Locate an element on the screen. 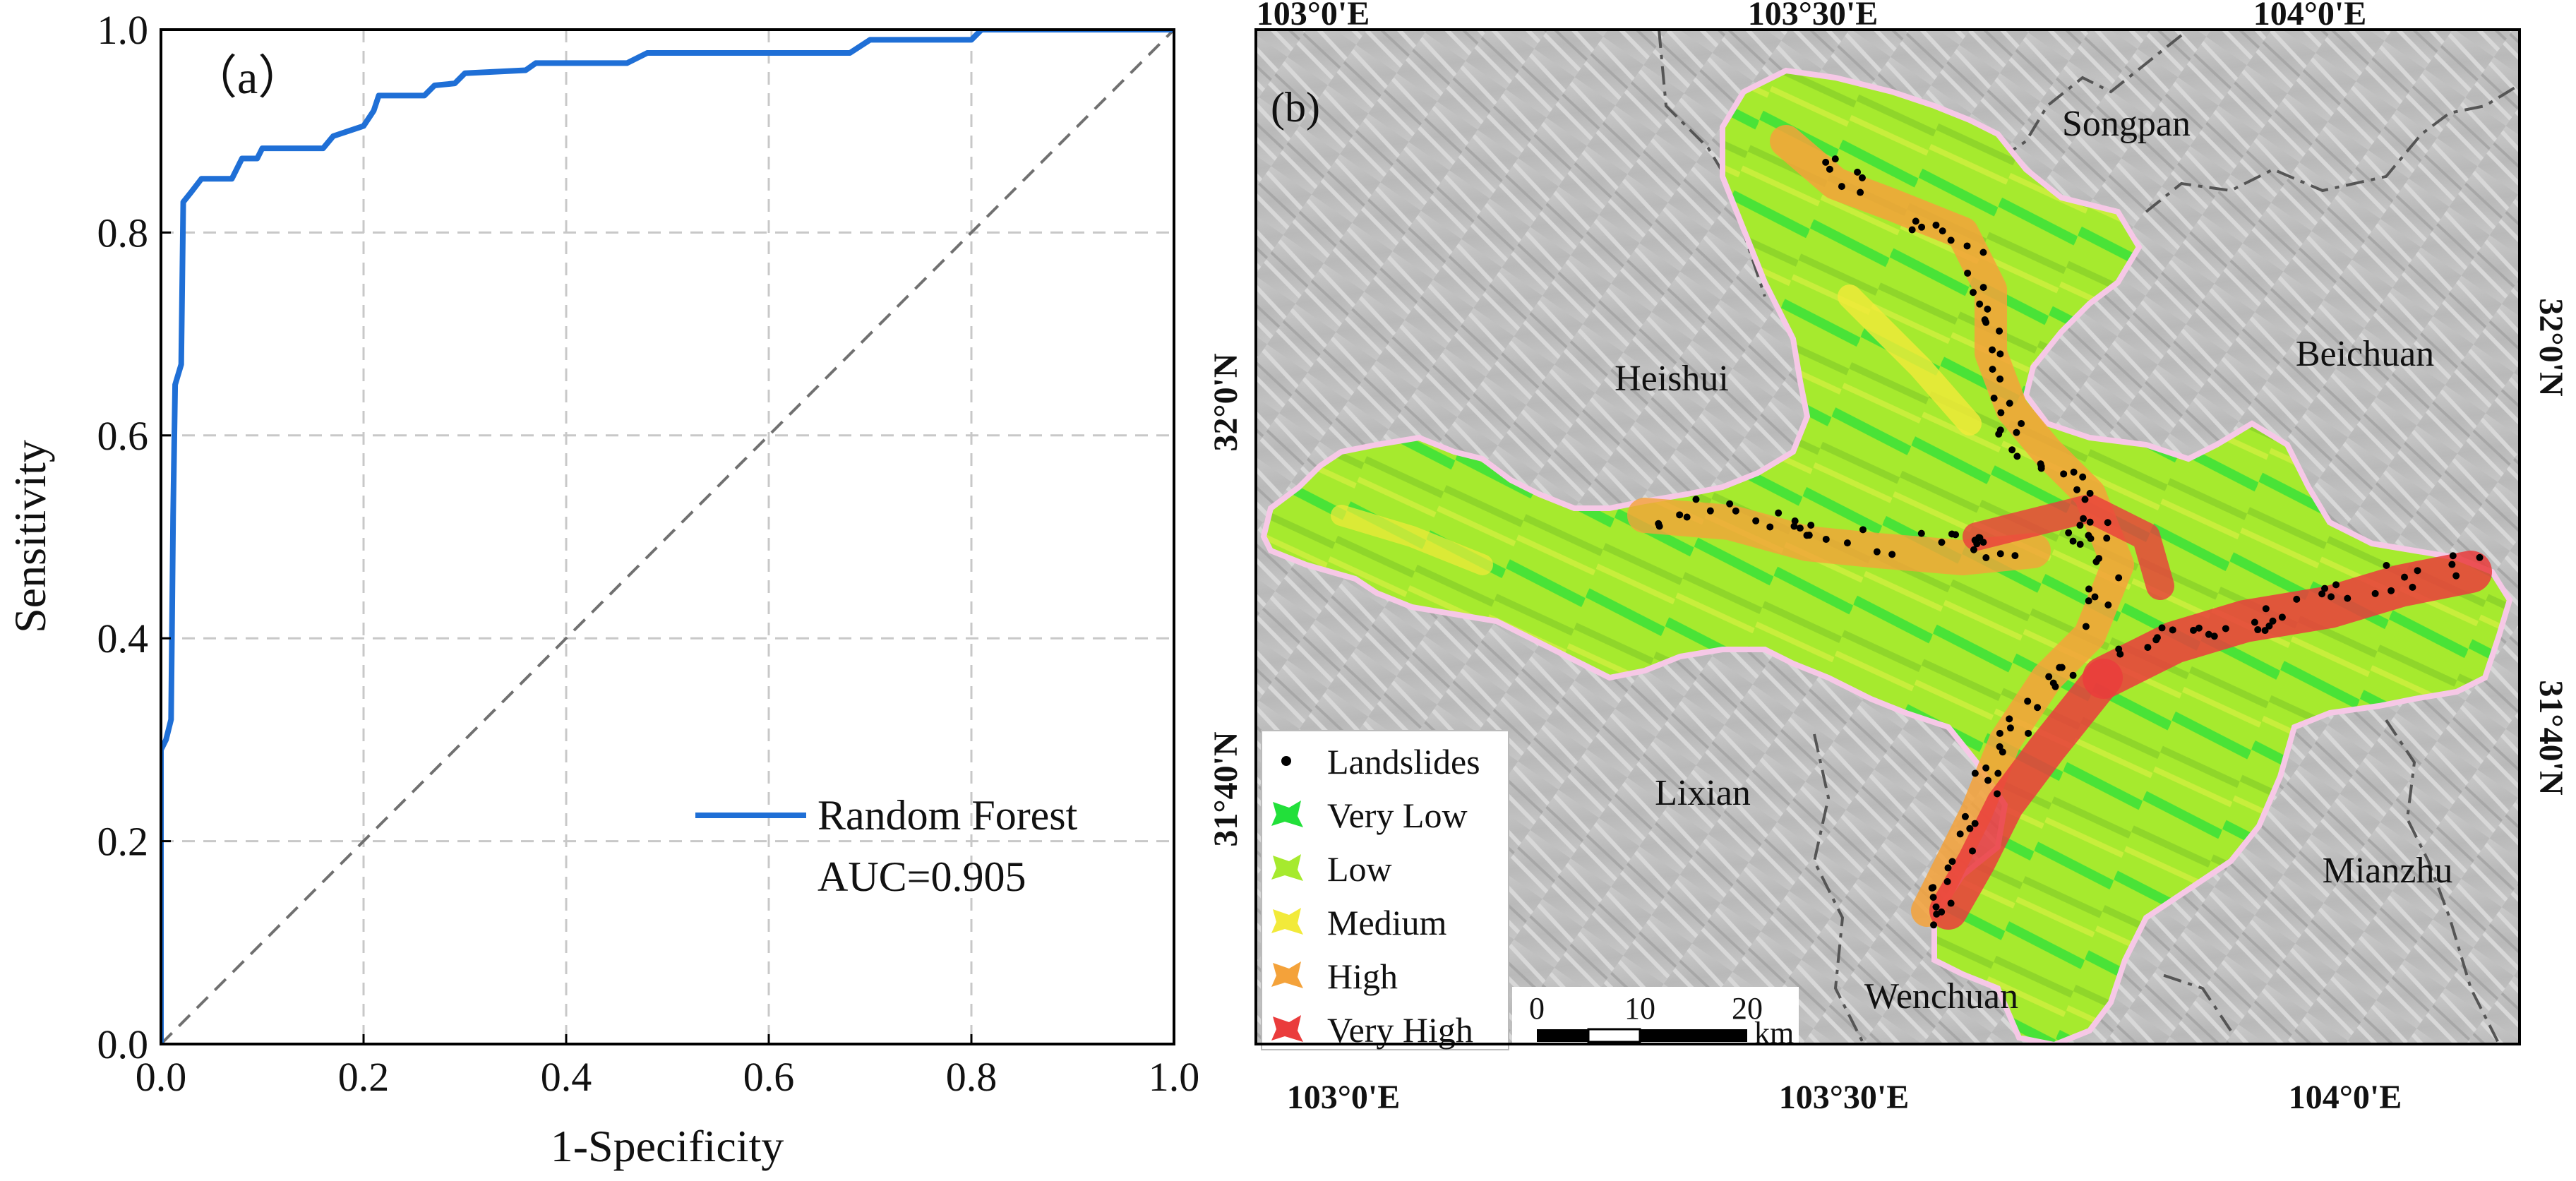  bottom-tick-104-0: 104°0'E is located at coordinates (2345, 1097).